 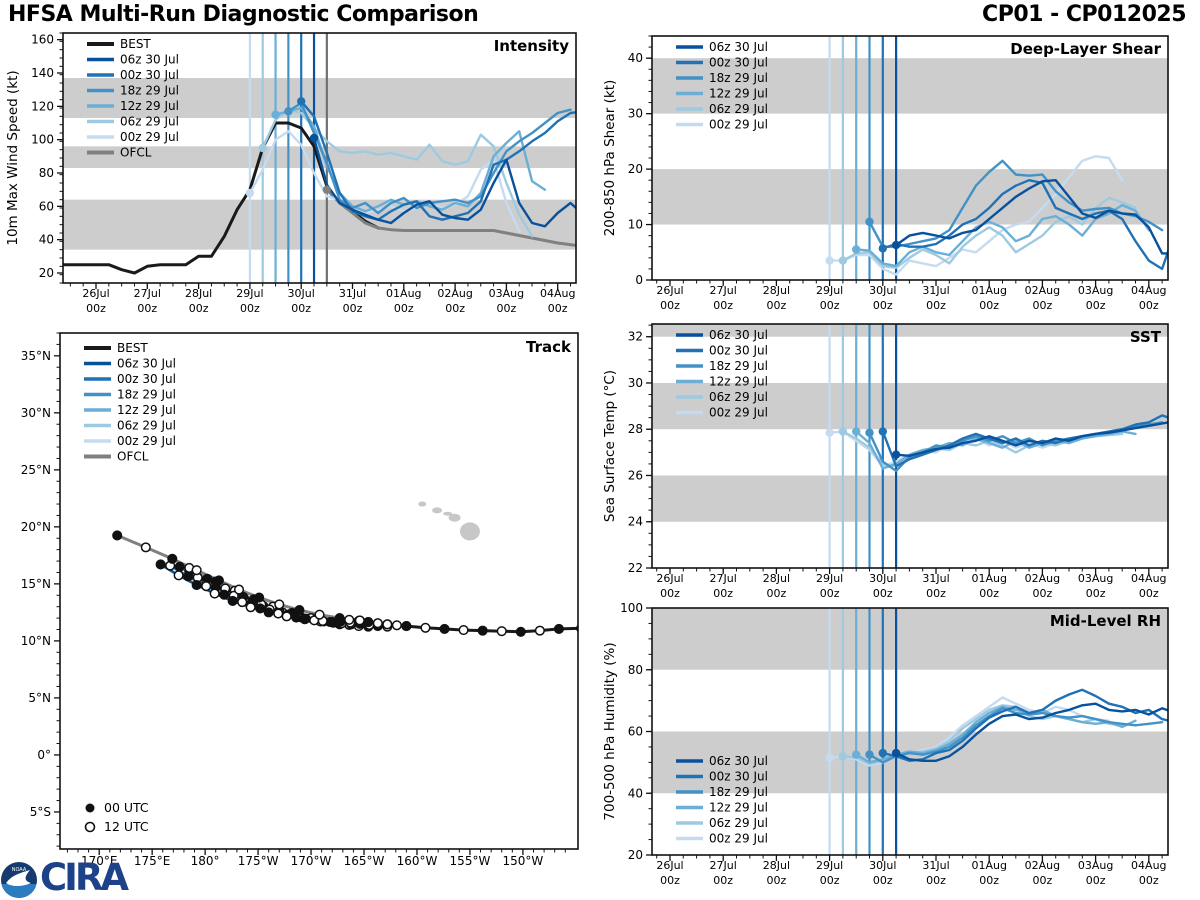 What do you see at coordinates (258, 861) in the screenshot?
I see `lon-tick-label: 175°W` at bounding box center [258, 861].